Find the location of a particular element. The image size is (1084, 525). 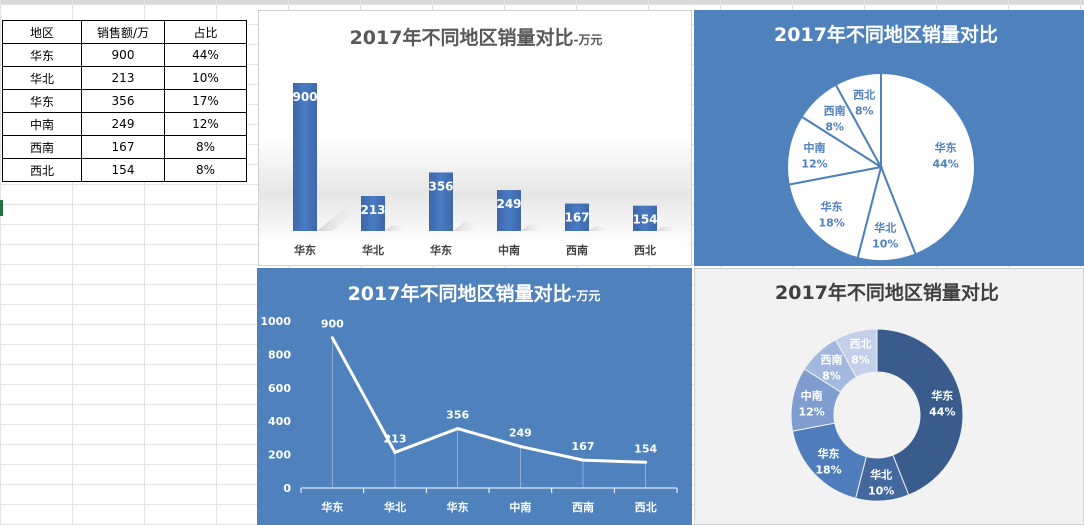

slice-percent: 44% is located at coordinates (945, 164).